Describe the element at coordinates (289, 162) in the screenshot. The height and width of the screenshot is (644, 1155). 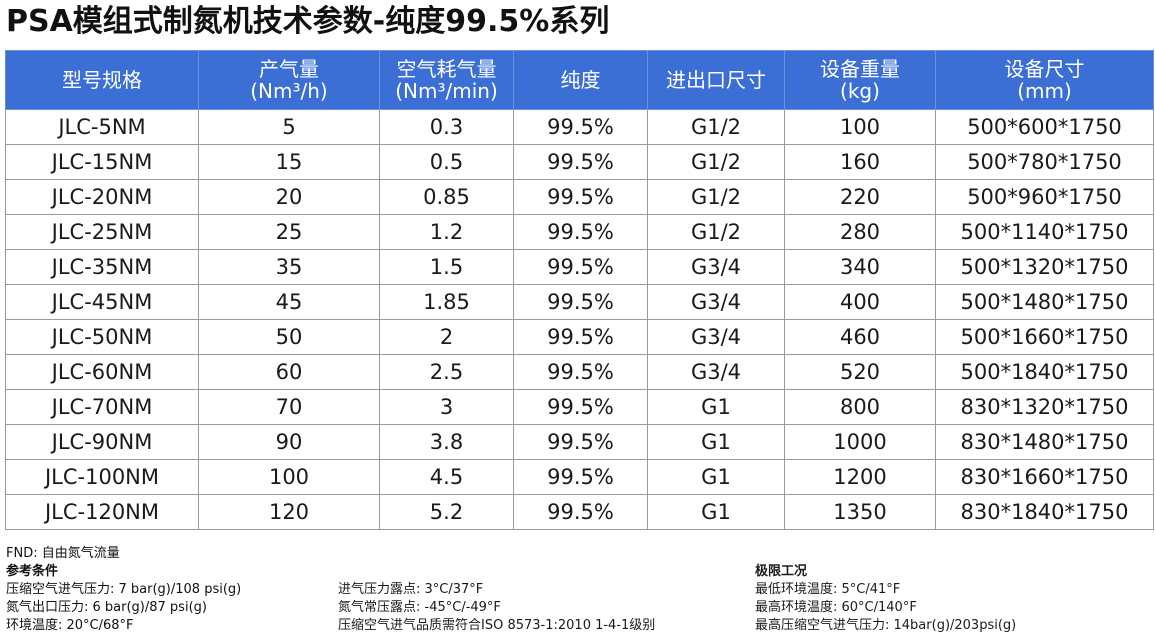
I see `table-cell: 15` at that location.